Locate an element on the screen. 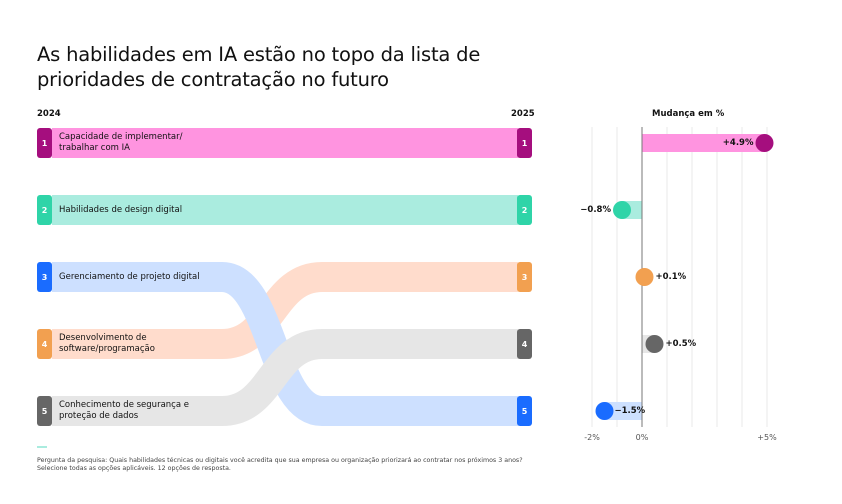 Image resolution: width=842 pixels, height=504 pixels. change-label: −1.5% is located at coordinates (630, 411).